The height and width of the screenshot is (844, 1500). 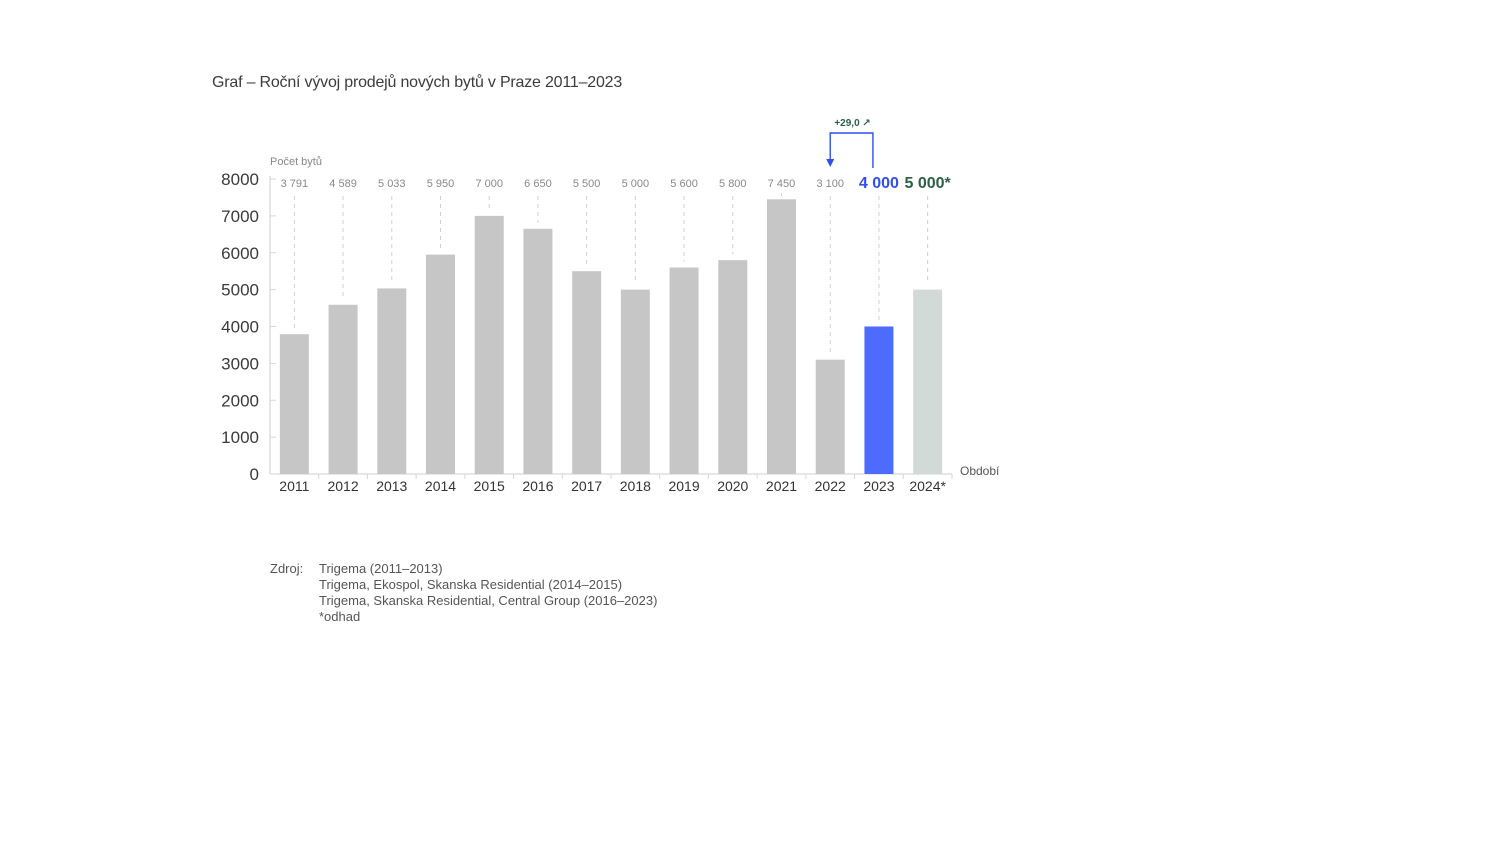 I want to click on y-tick-label: 0, so click(x=254, y=474).